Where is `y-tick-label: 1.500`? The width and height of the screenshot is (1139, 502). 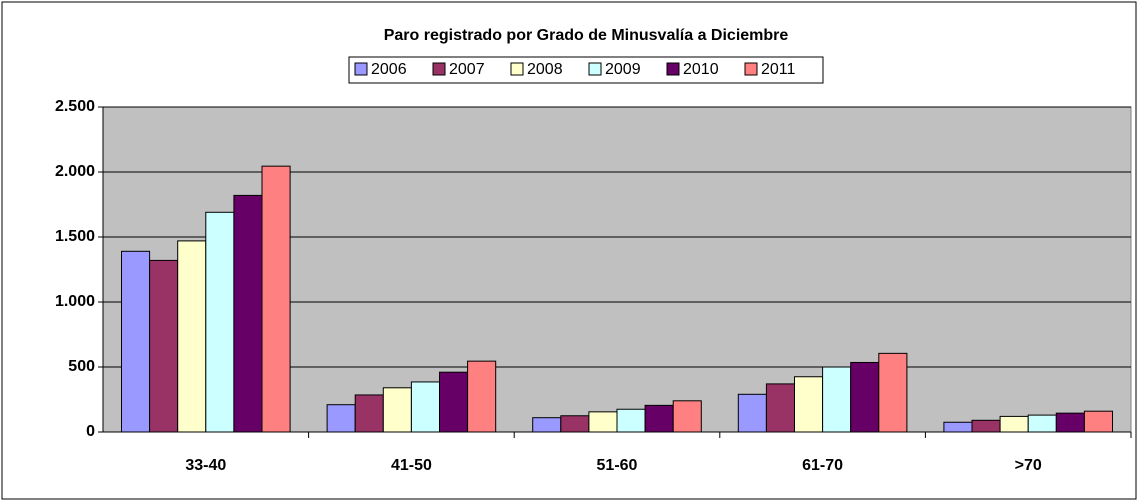
y-tick-label: 1.500 is located at coordinates (75, 236).